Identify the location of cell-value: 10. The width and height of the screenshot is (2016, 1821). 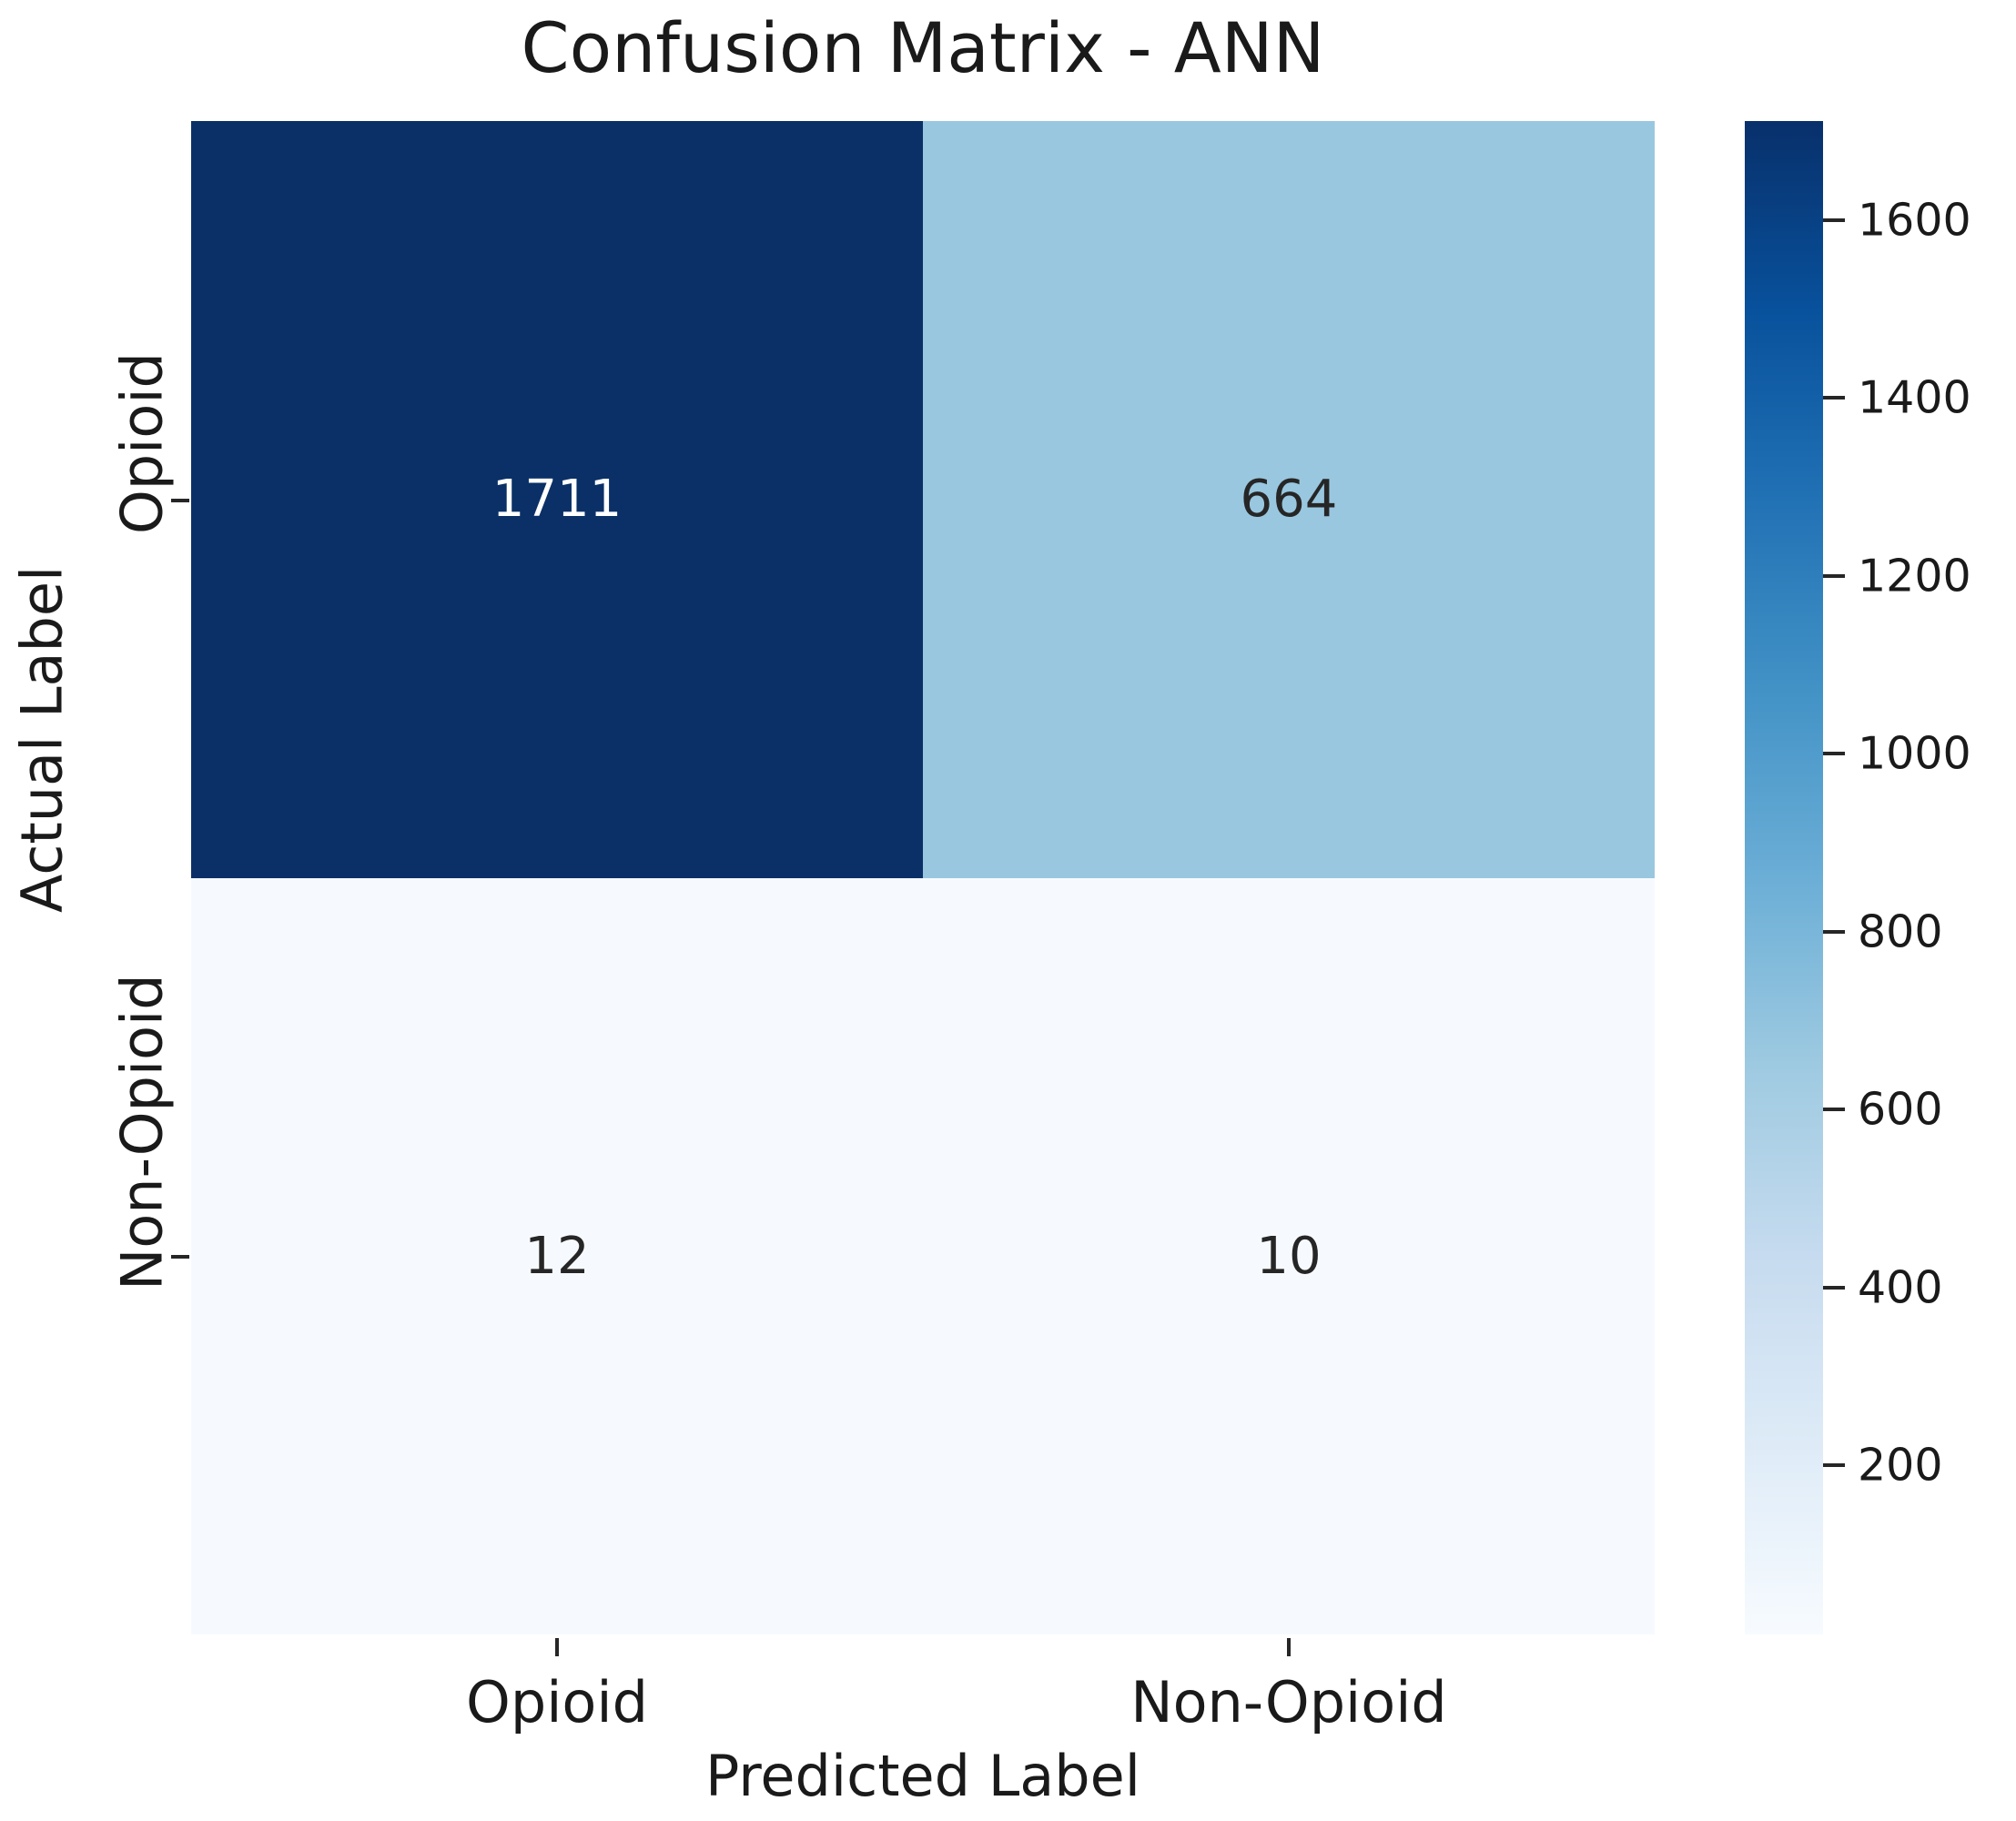
(1289, 1256).